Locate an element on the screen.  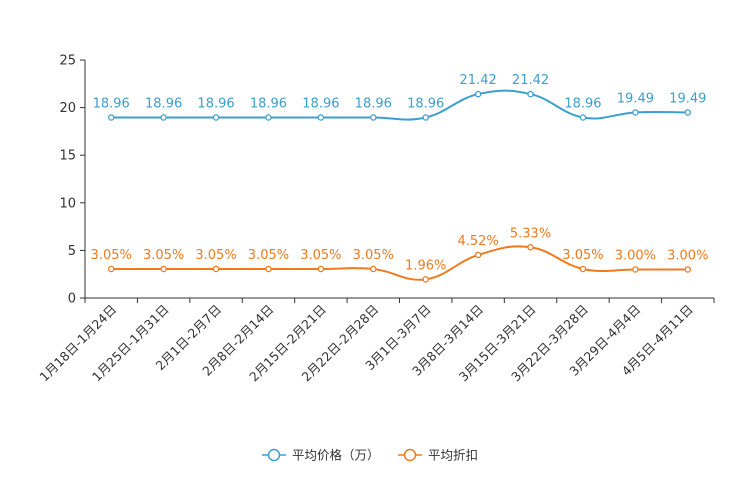
legend-item-1: 平均价格（万） is located at coordinates (321, 455).